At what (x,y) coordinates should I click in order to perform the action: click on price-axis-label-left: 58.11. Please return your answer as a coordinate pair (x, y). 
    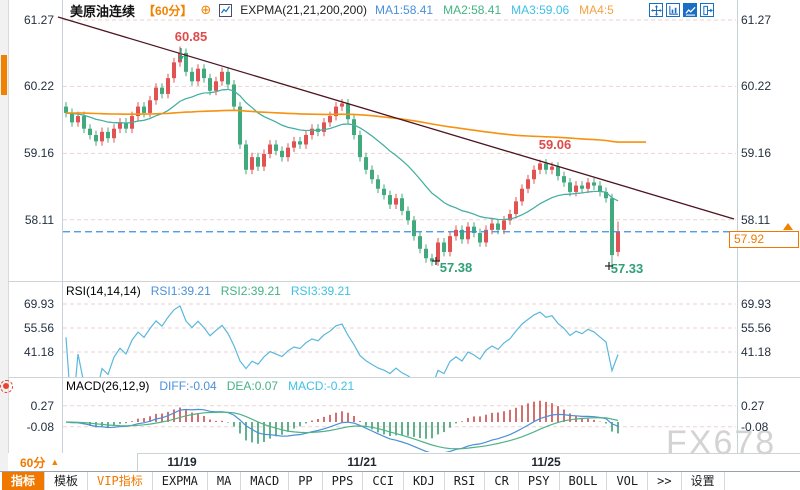
    Looking at the image, I should click on (39, 219).